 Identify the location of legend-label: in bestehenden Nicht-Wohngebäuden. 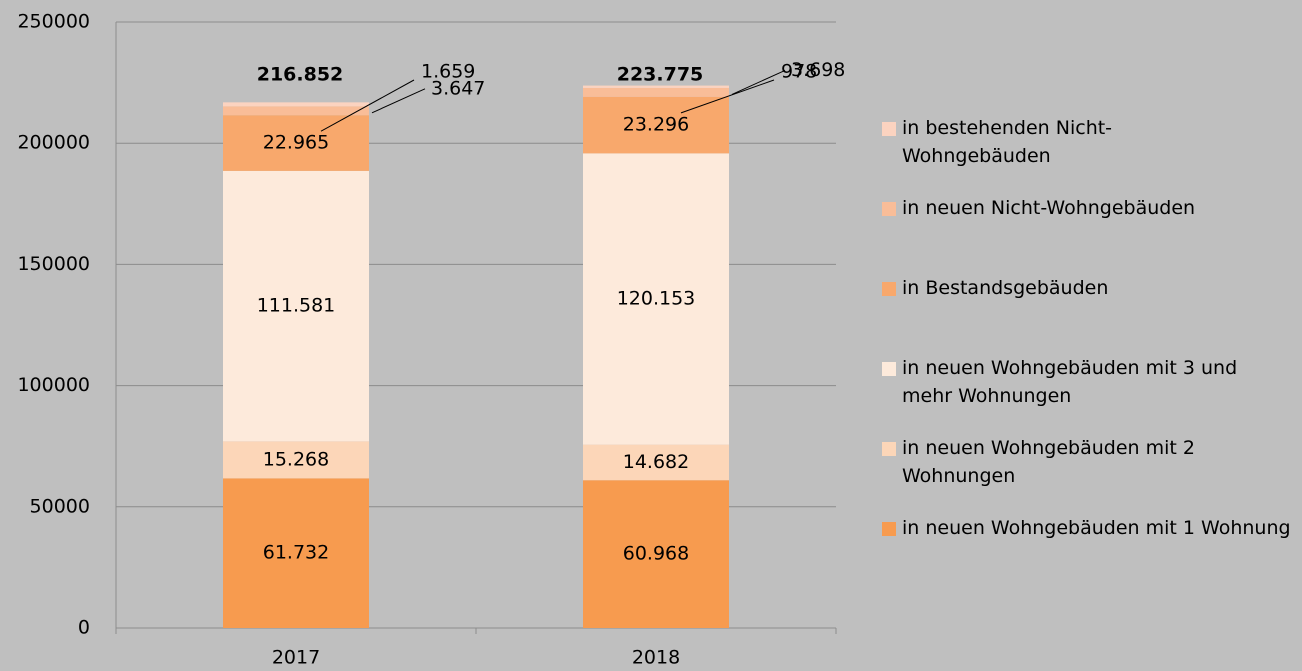
(1007, 142).